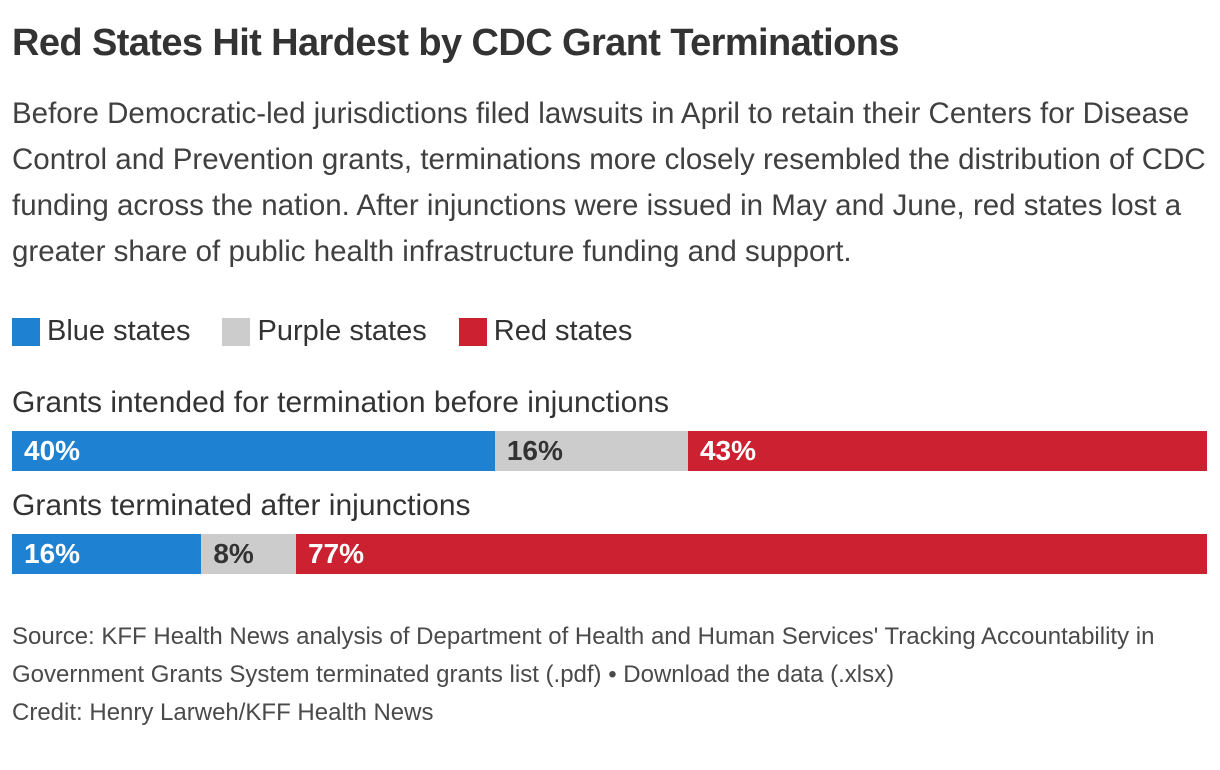 The image size is (1220, 770). What do you see at coordinates (241, 505) in the screenshot?
I see `bar-category-label: Grants terminated after injunctions` at bounding box center [241, 505].